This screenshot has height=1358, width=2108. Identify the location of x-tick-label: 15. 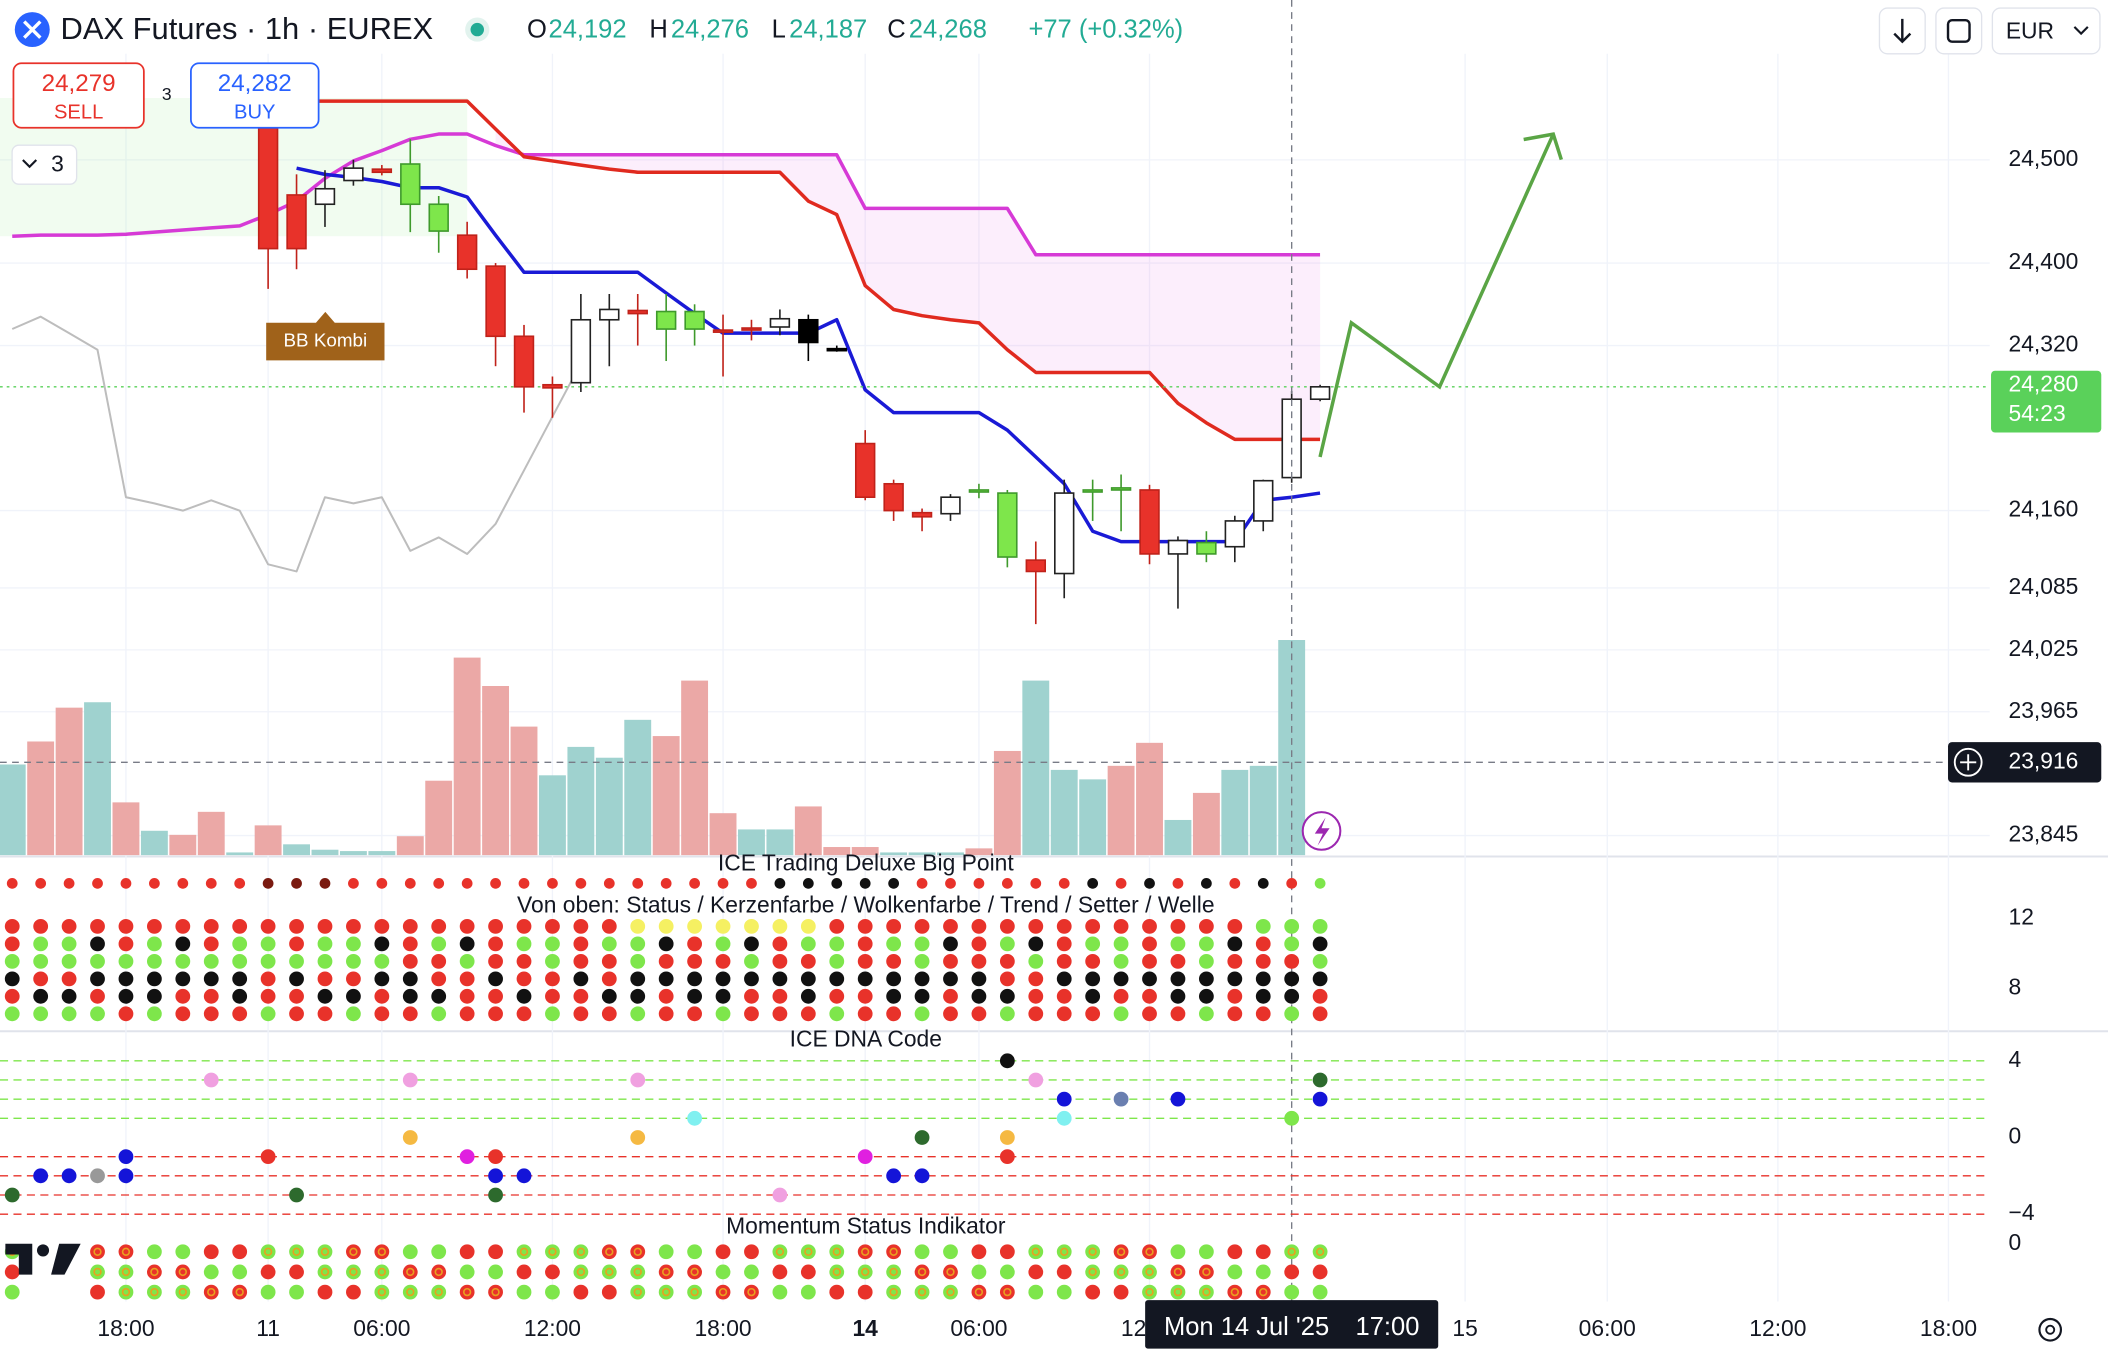
(1464, 1328).